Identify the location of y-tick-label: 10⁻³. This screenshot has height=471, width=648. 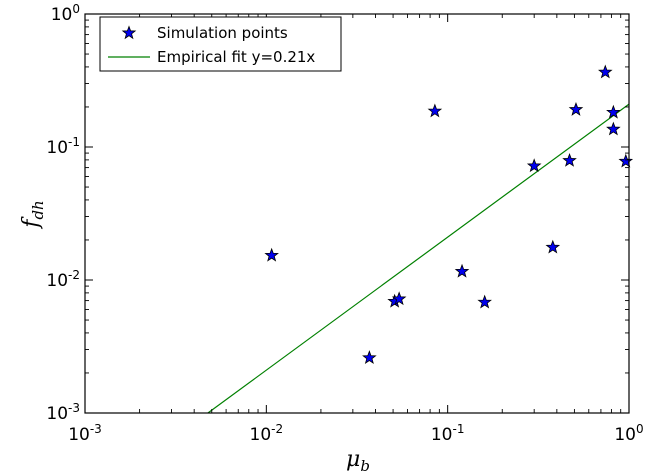
(63, 412).